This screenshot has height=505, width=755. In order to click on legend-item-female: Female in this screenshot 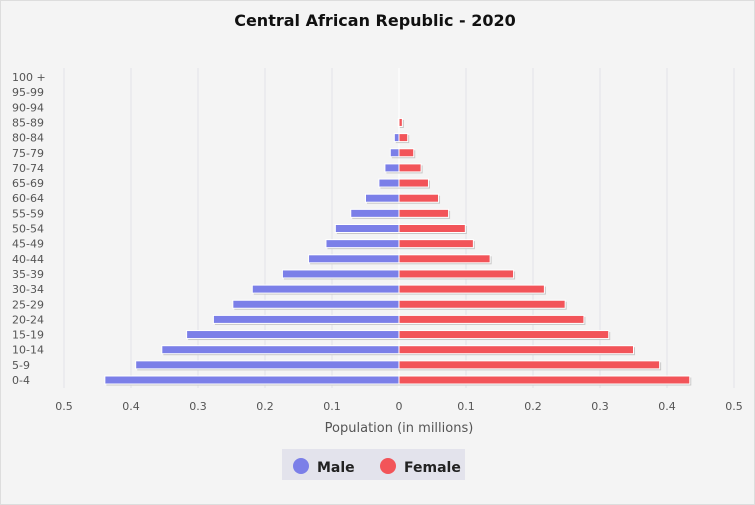, I will do `click(420, 467)`.